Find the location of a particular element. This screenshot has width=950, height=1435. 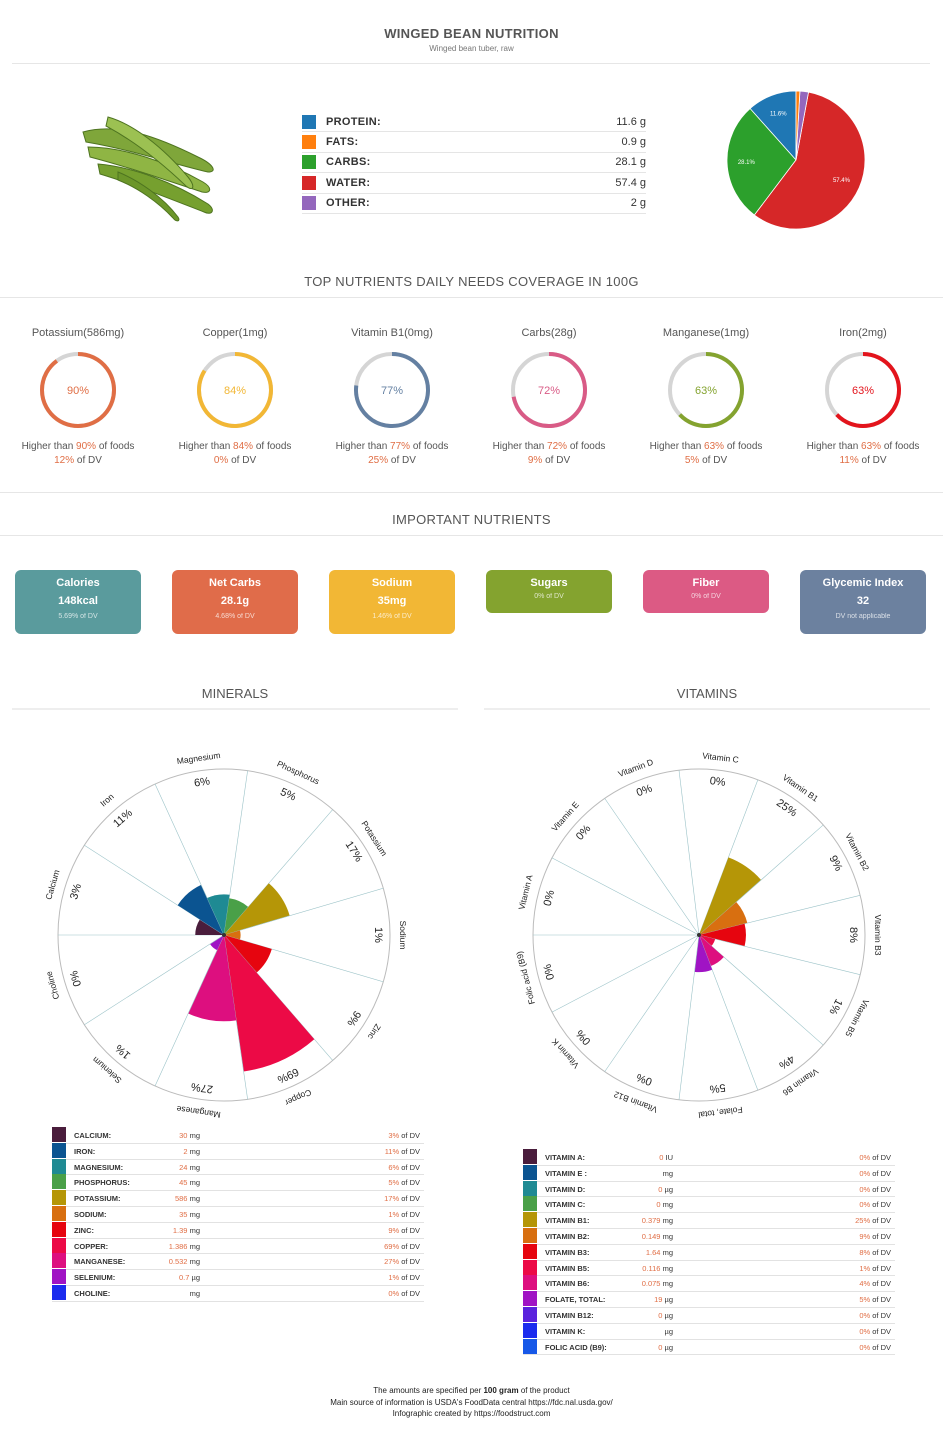

polar-center is located at coordinates (699, 935).